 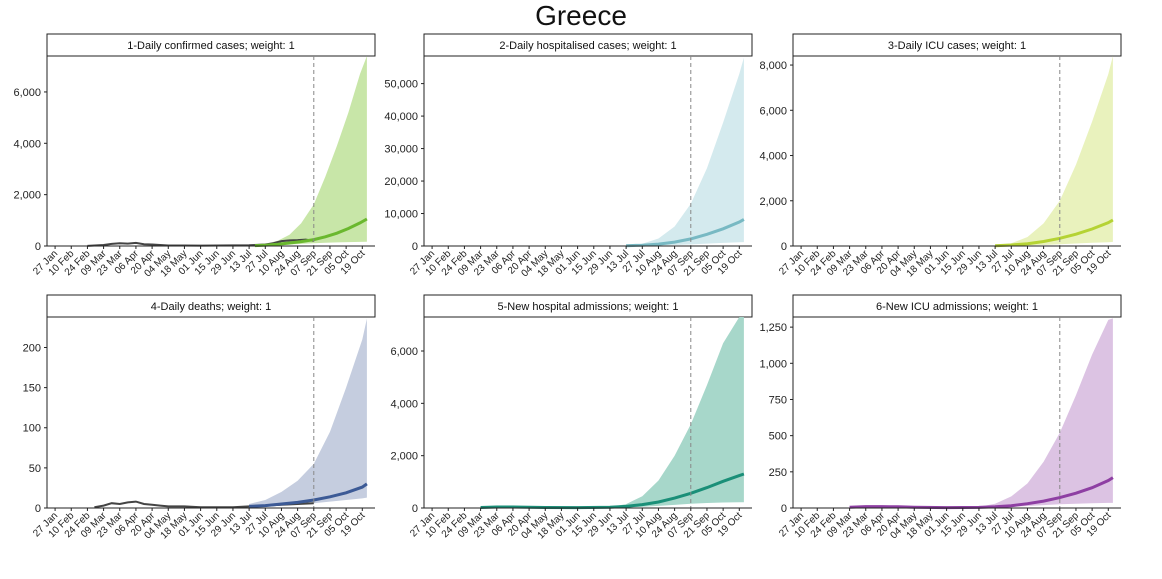 I want to click on panel-title: 1-Daily confirmed cases; weight: 1, so click(x=211, y=46).